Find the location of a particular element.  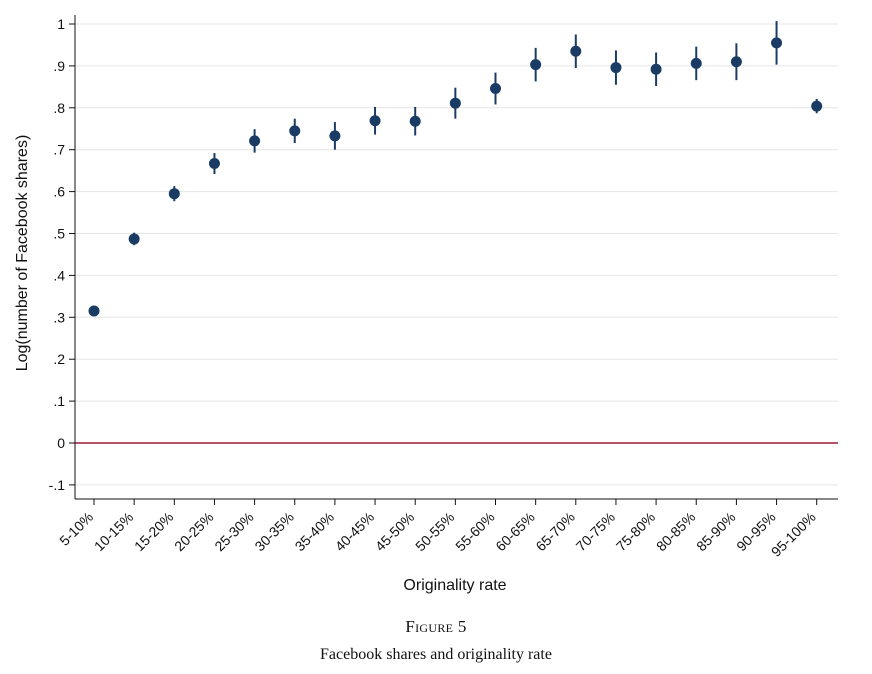

x-tick-label: 75-80% is located at coordinates (635, 531).